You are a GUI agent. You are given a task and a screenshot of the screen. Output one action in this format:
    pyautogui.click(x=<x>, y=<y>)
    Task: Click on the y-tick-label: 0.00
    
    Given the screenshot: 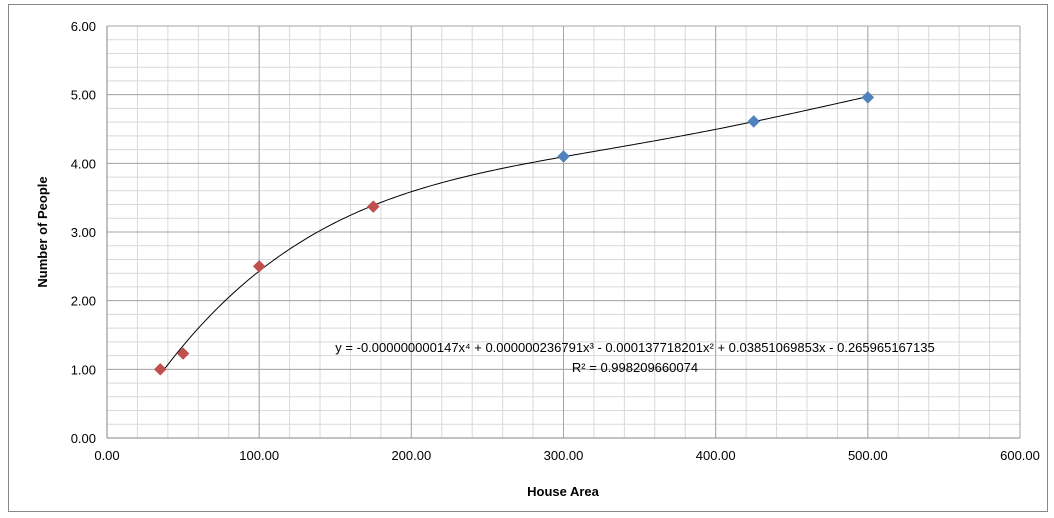 What is the action you would take?
    pyautogui.click(x=83, y=438)
    